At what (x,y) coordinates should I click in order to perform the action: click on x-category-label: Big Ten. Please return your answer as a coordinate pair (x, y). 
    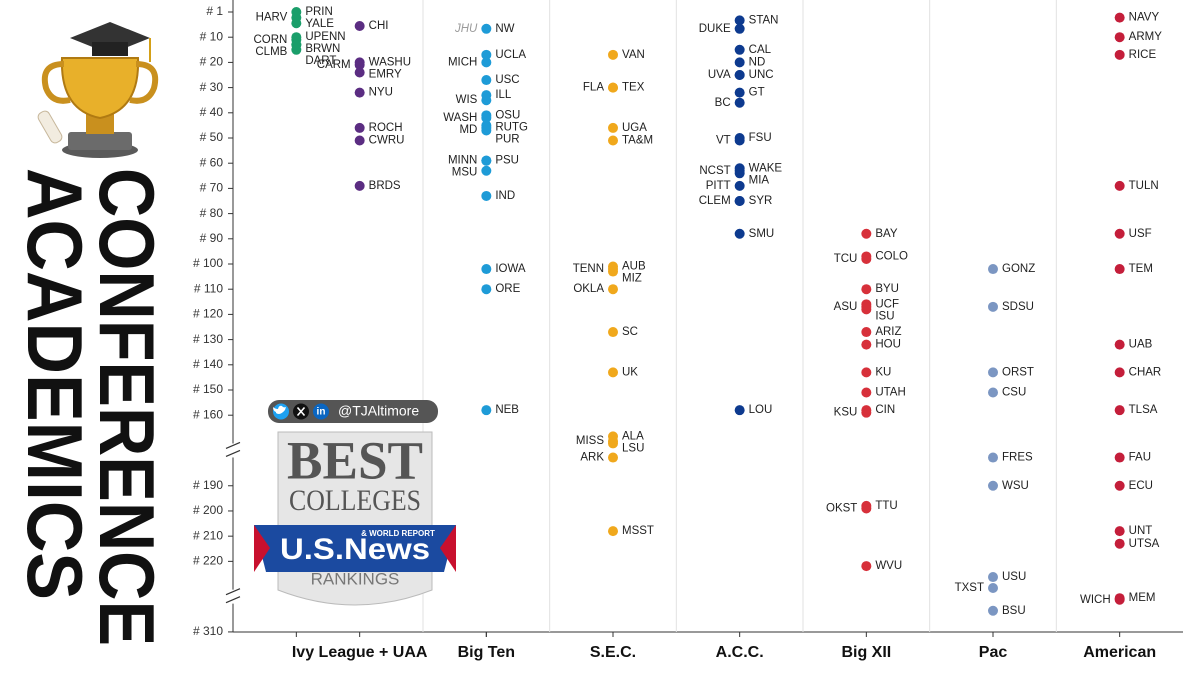
    Looking at the image, I should click on (486, 652).